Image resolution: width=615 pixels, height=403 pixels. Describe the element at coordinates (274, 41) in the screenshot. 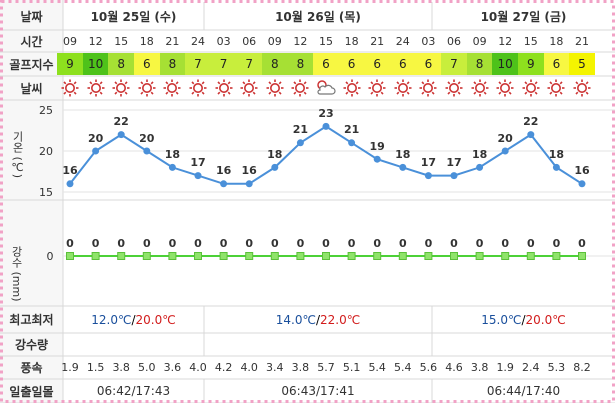

I see `time-cell: 09` at that location.